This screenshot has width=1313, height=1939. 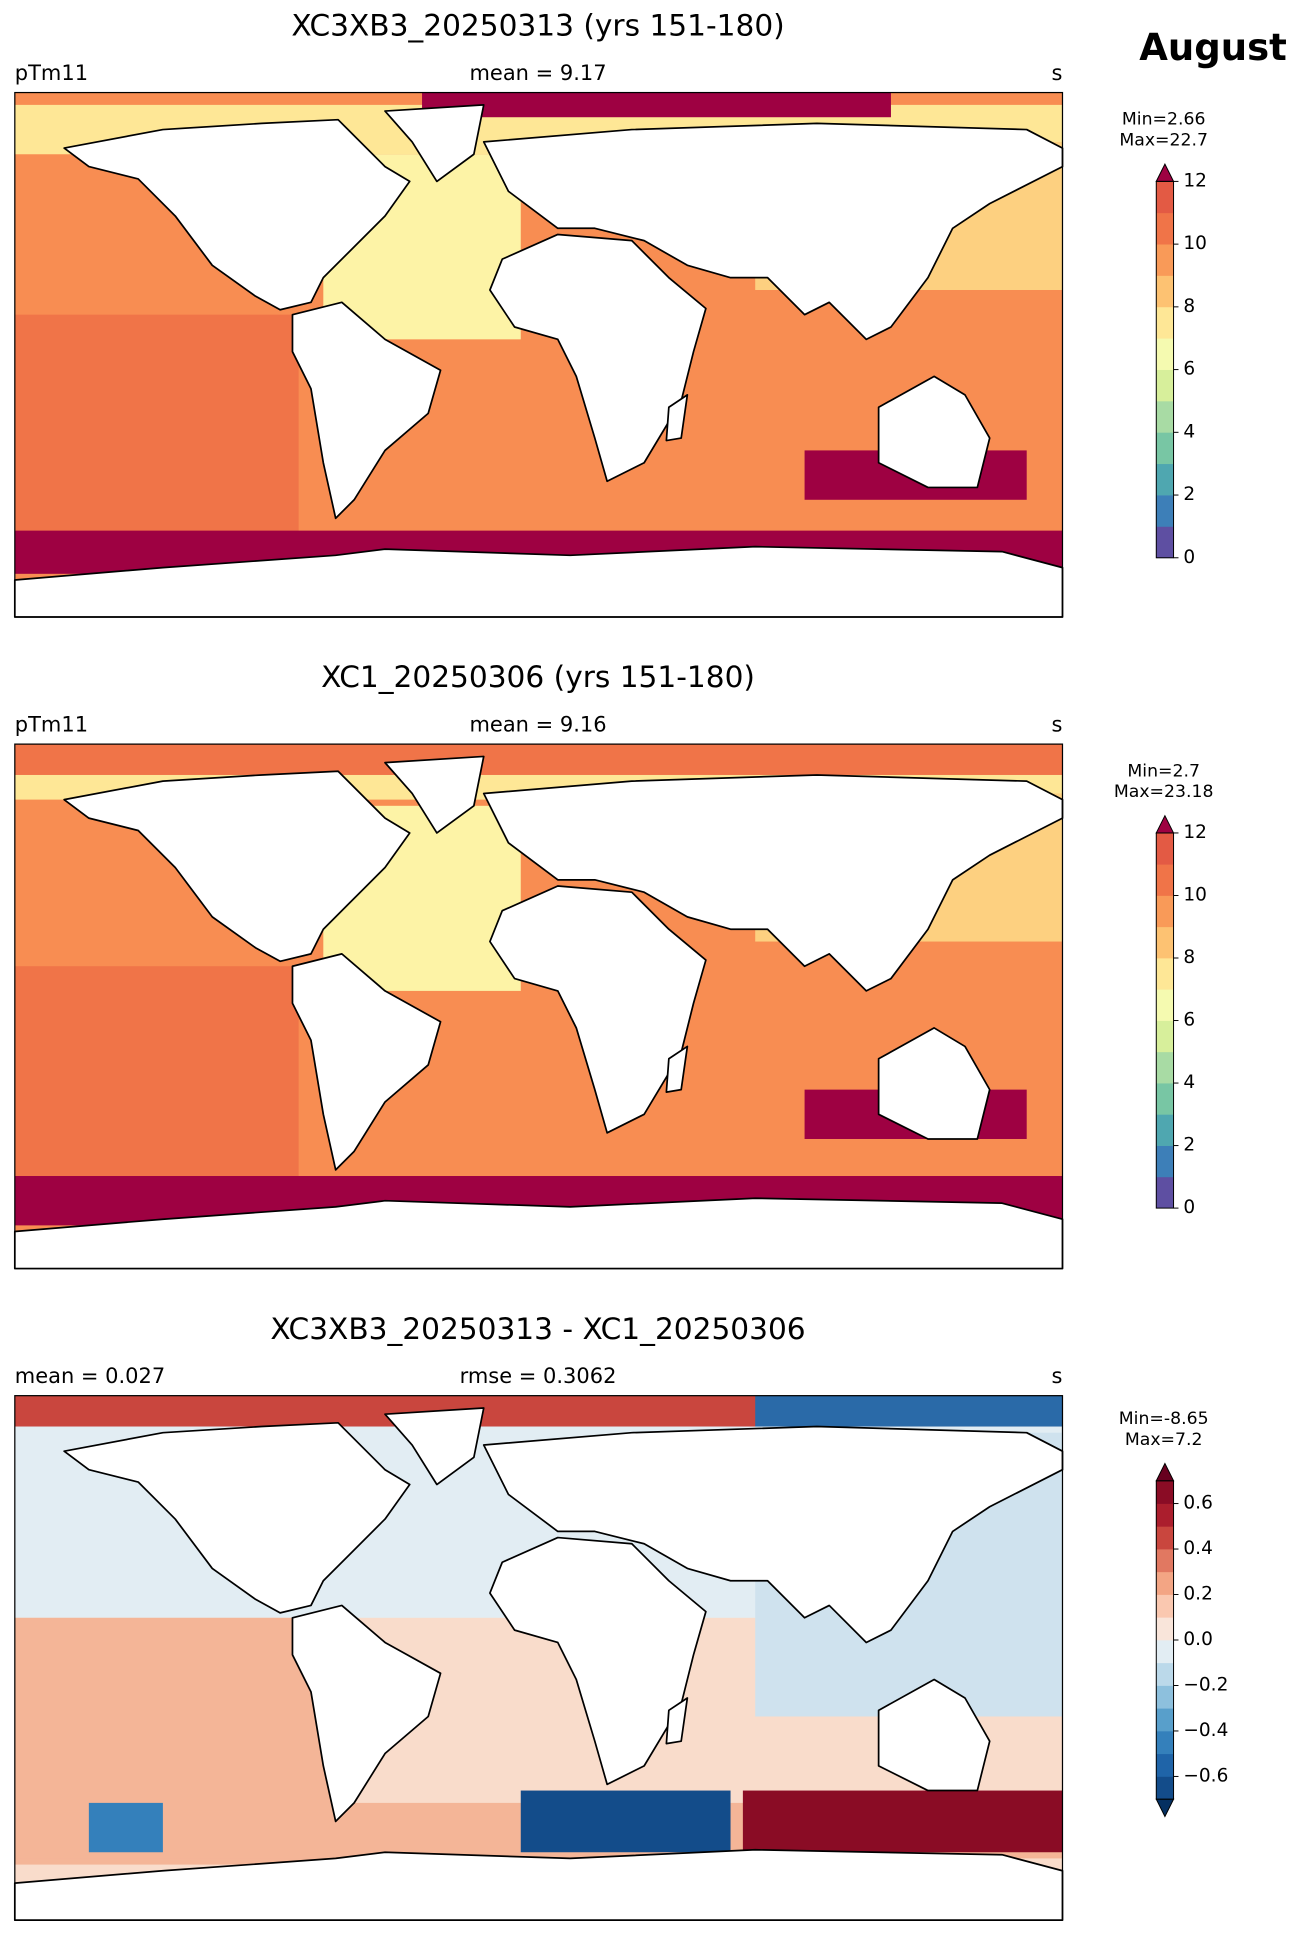 What do you see at coordinates (538, 725) in the screenshot?
I see `center-label: mean = 9.16` at bounding box center [538, 725].